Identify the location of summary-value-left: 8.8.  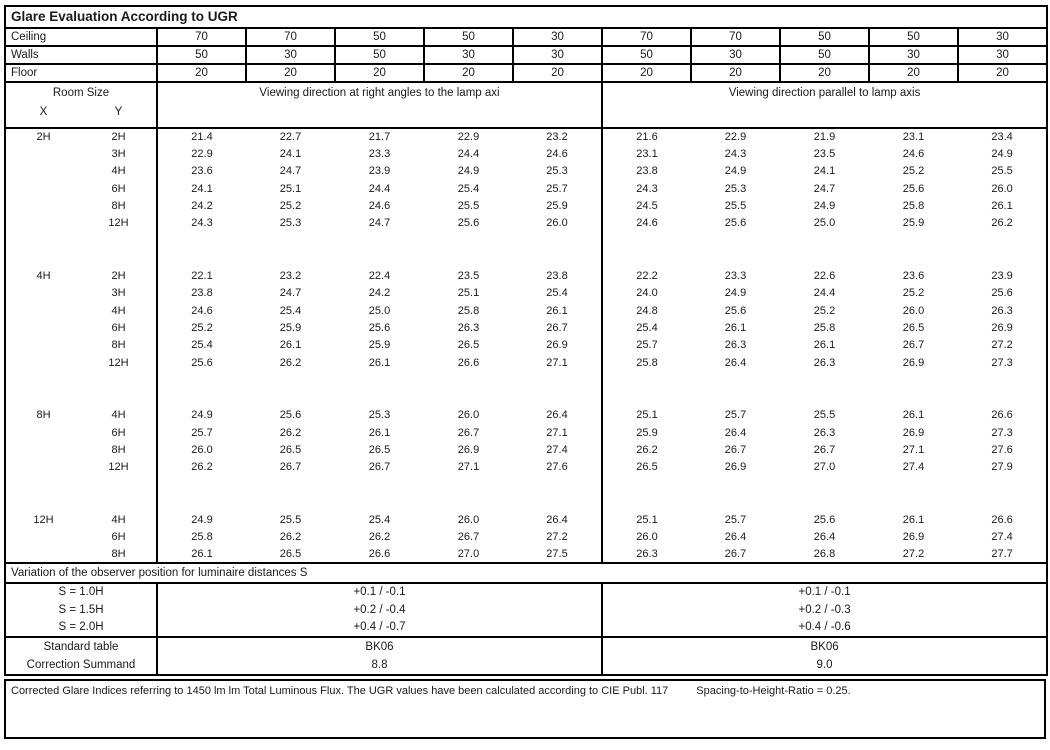
(379, 666).